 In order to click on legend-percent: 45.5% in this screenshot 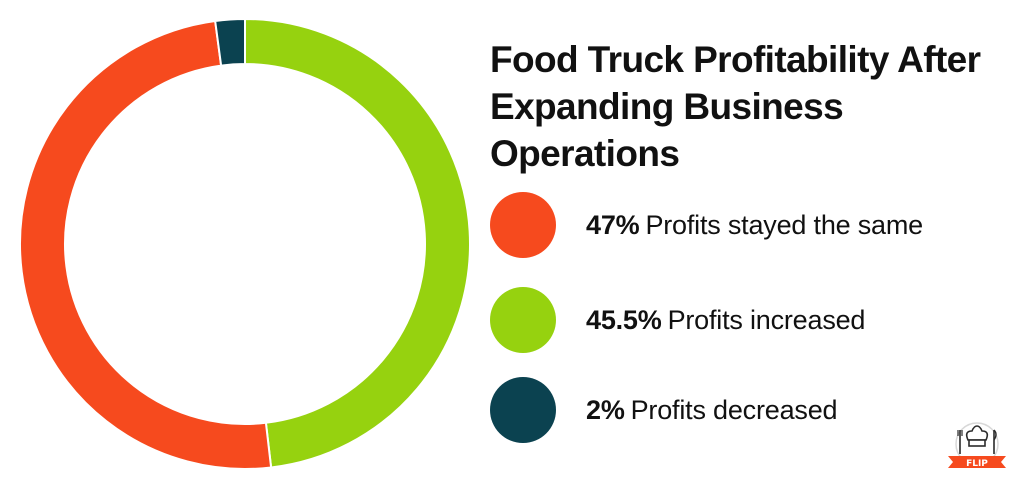, I will do `click(624, 319)`.